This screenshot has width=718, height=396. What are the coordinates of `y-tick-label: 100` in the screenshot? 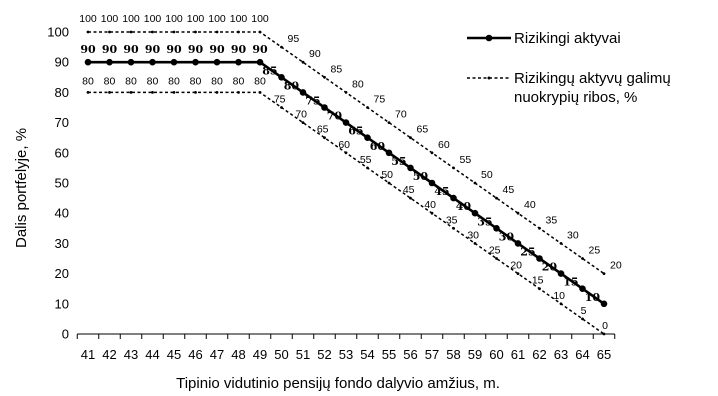 It's located at (58, 32).